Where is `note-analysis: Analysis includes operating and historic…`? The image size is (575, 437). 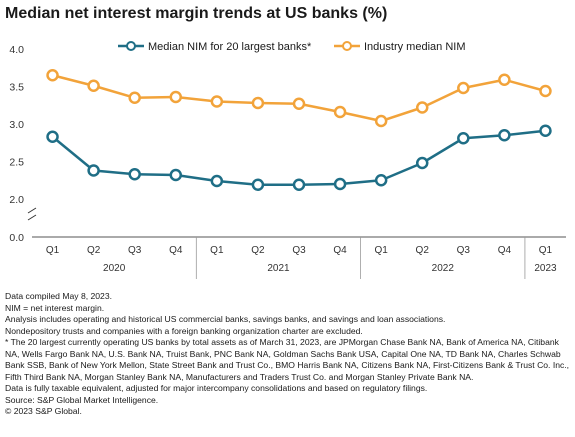
note-analysis: Analysis includes operating and historic… is located at coordinates (225, 319).